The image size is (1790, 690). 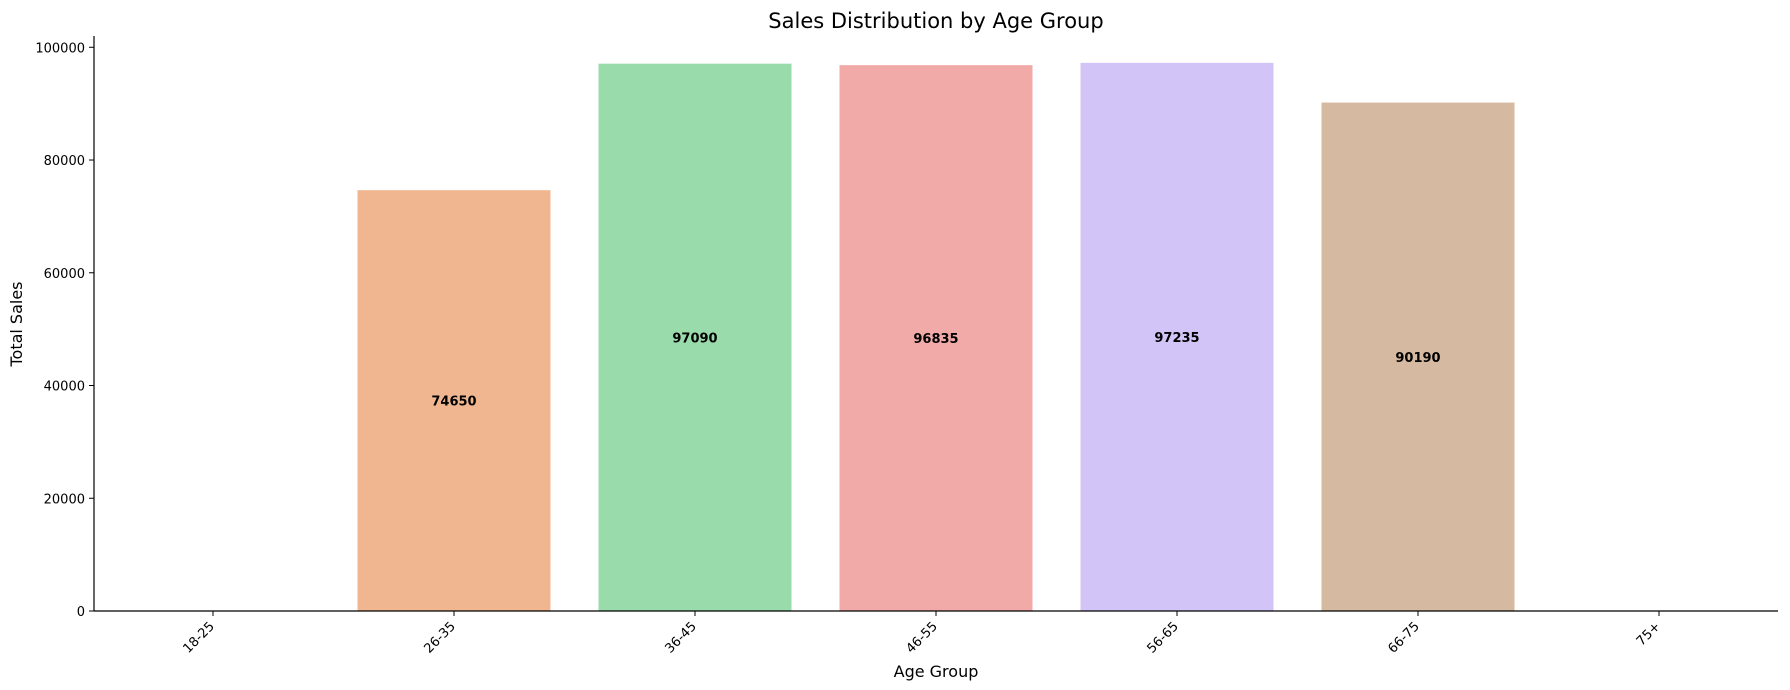 I want to click on y-axis-ticks: 0 20000 40000 60000 80000 100000, so click(x=64, y=330).